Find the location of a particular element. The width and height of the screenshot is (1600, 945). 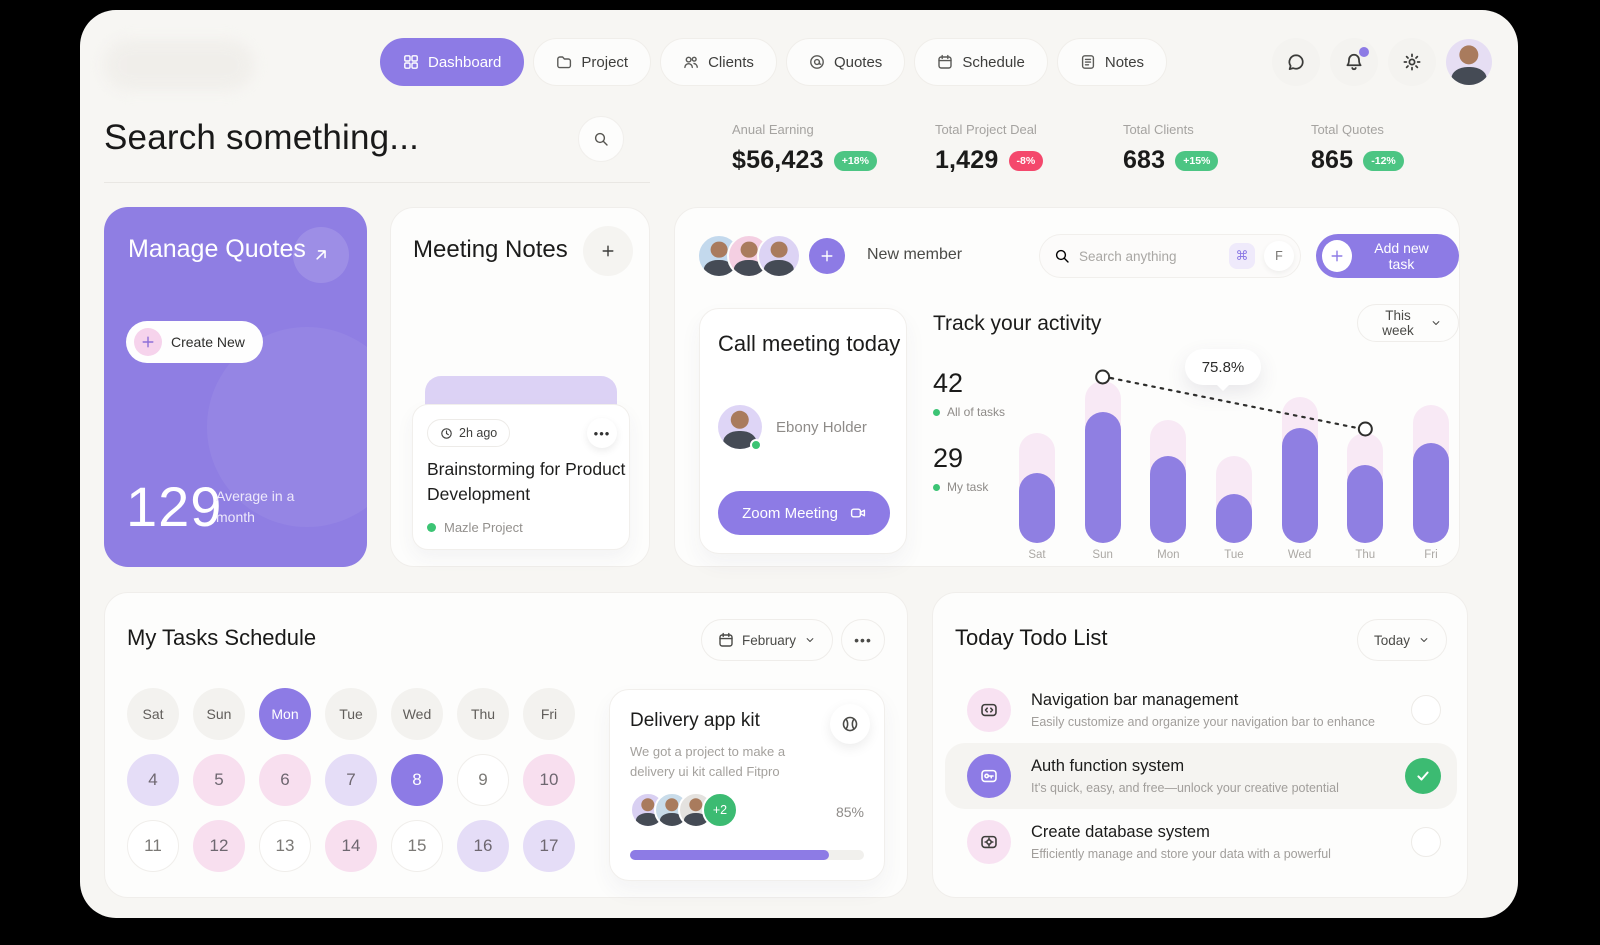

calendar-date-8: 8 is located at coordinates (417, 780).